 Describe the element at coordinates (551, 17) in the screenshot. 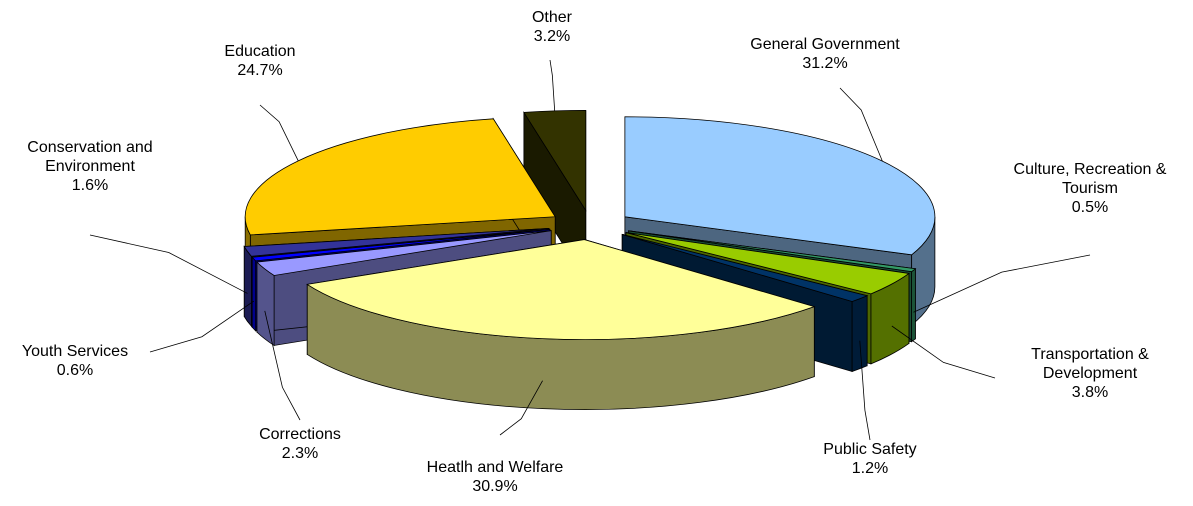

I see `category-label: Other` at that location.